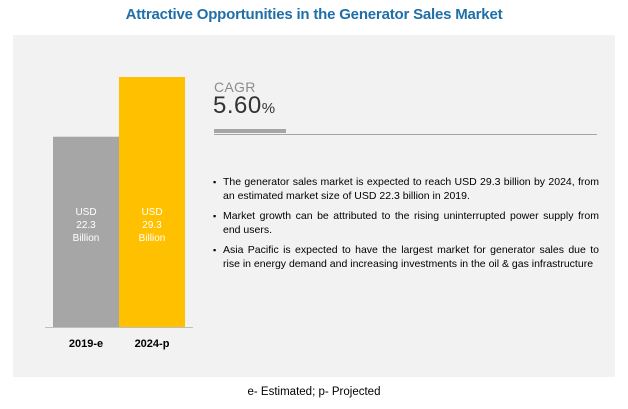  I want to click on bar-value-label: 29.3, so click(152, 225).